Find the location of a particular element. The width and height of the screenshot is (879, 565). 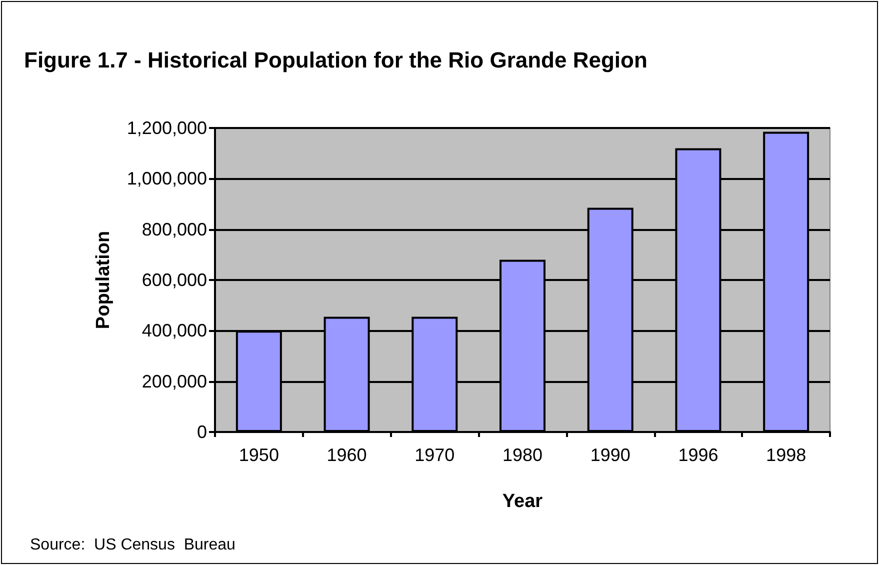

y-tick-label: 800,000 is located at coordinates (174, 229).